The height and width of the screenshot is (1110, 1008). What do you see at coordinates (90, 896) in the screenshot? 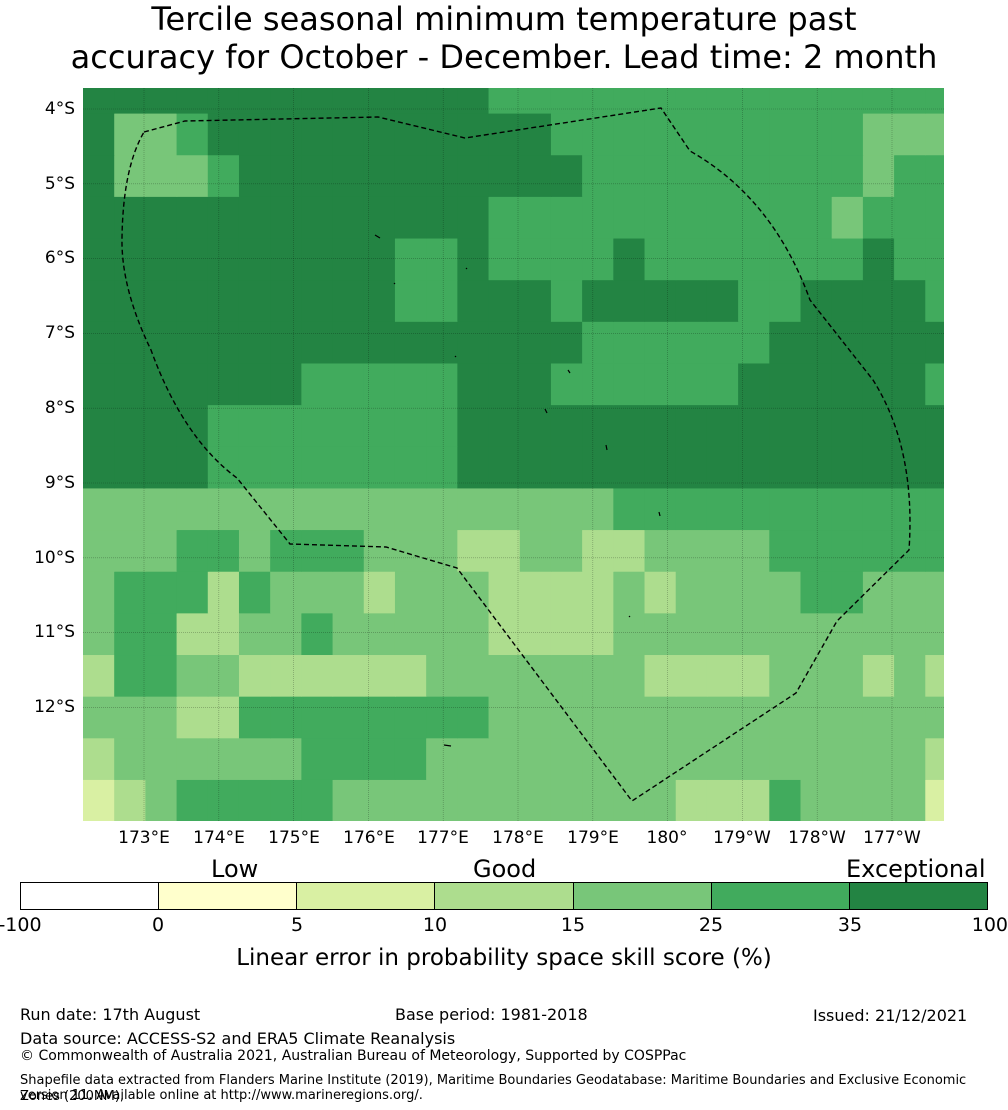
I see `colorbar-segment` at bounding box center [90, 896].